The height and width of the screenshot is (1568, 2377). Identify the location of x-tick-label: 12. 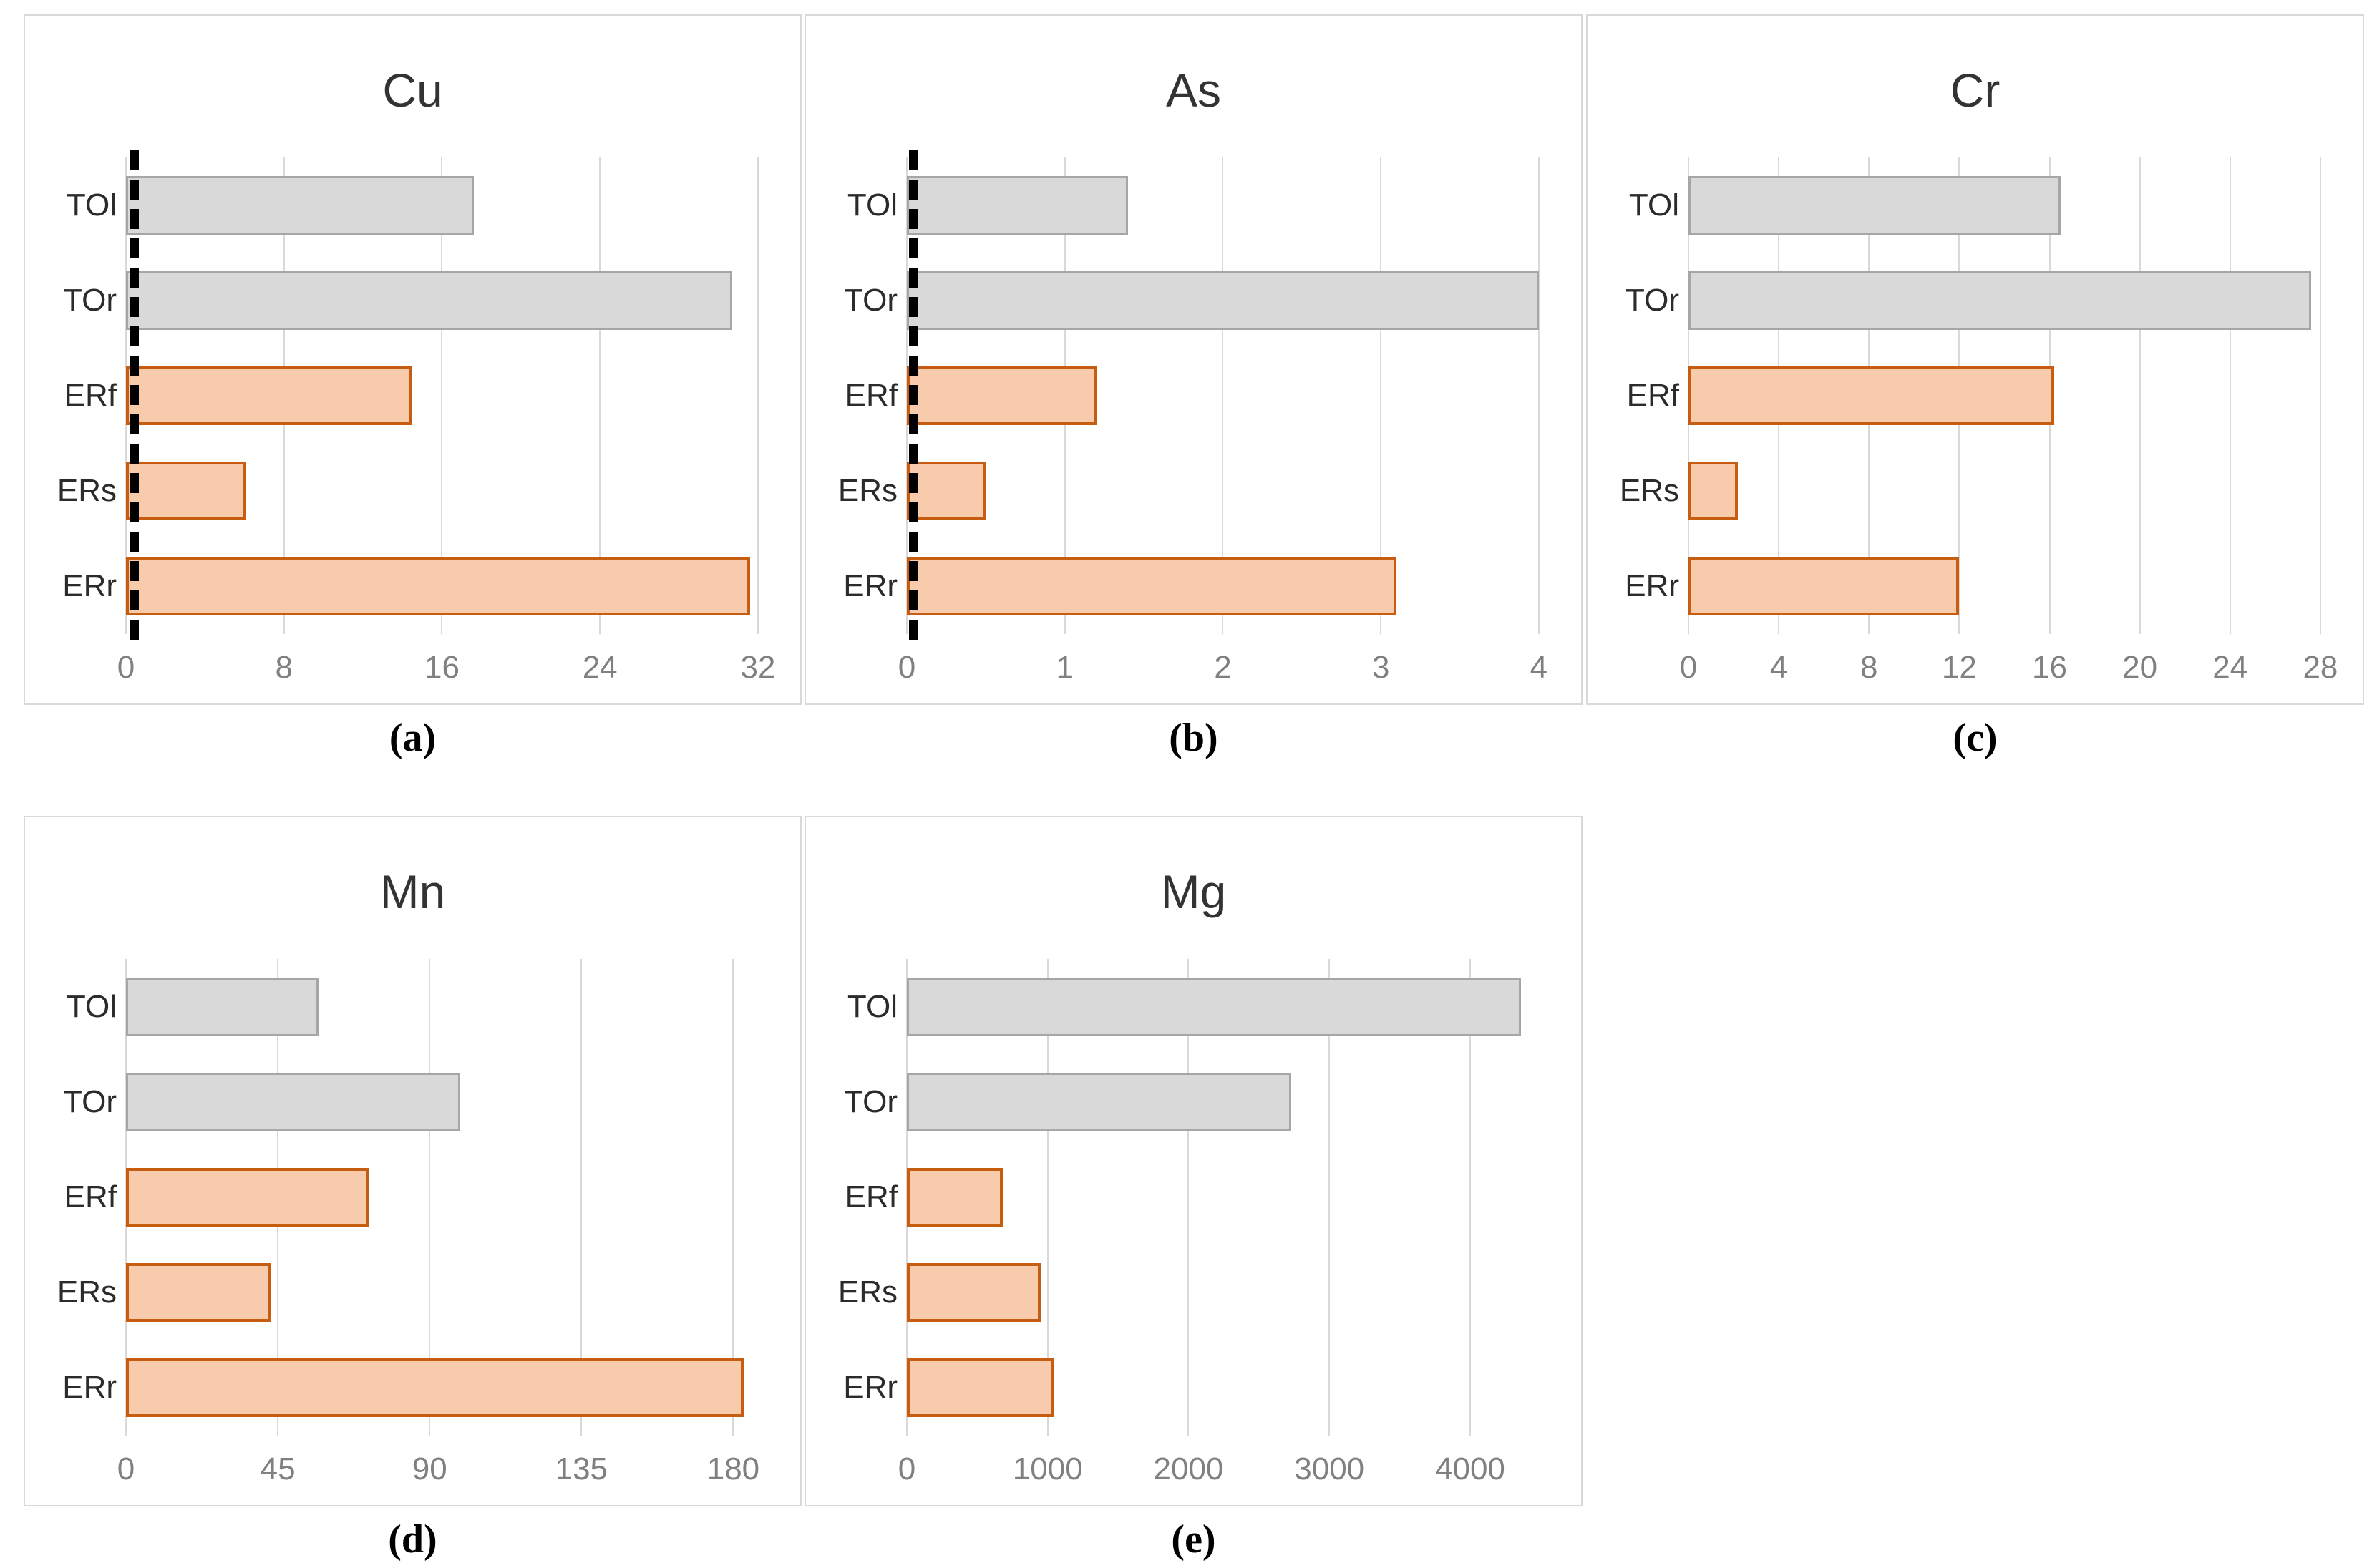
(1959, 667).